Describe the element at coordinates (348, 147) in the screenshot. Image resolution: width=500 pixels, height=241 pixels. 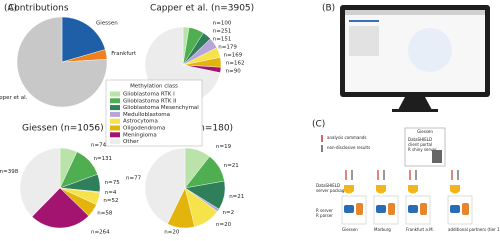
I see `arrow-label: non-disclosive results` at that location.